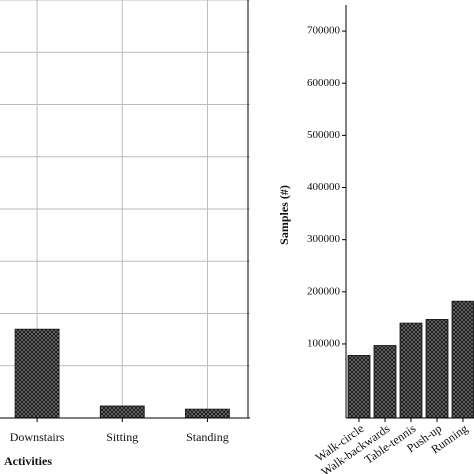 Image resolution: width=474 pixels, height=474 pixels. What do you see at coordinates (324, 187) in the screenshot?
I see `y-tick-label: 400000` at bounding box center [324, 187].